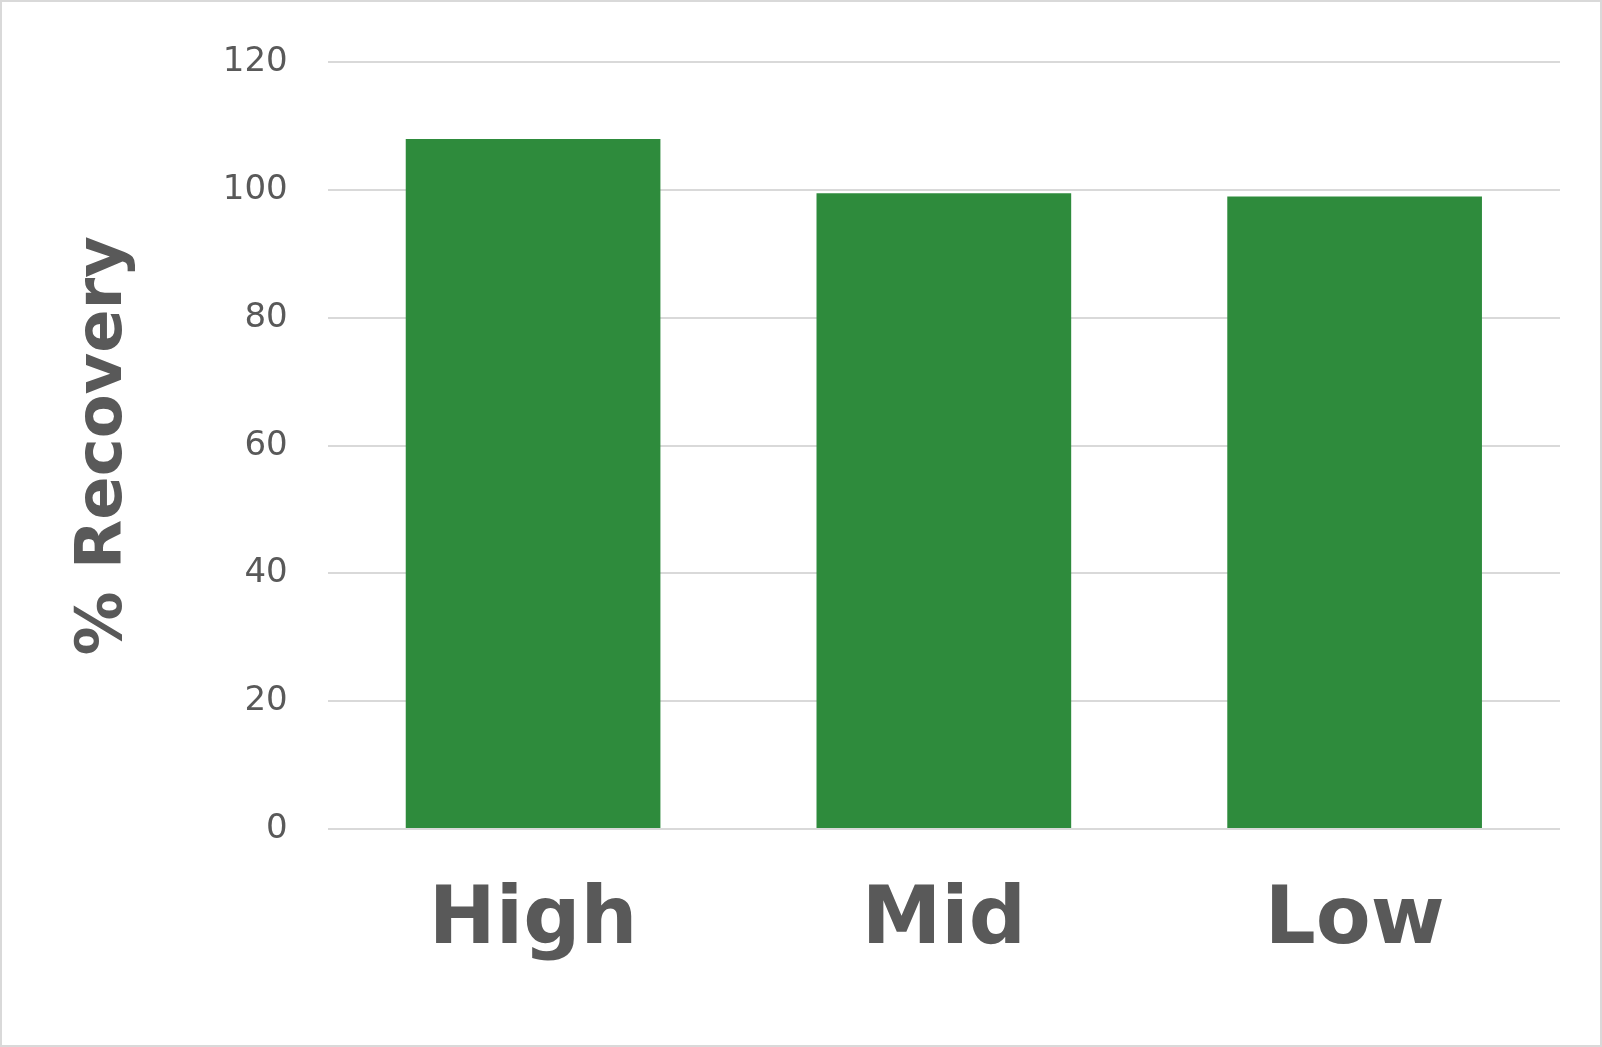 Image resolution: width=1602 pixels, height=1047 pixels. I want to click on y-tick-label: 100, so click(255, 186).